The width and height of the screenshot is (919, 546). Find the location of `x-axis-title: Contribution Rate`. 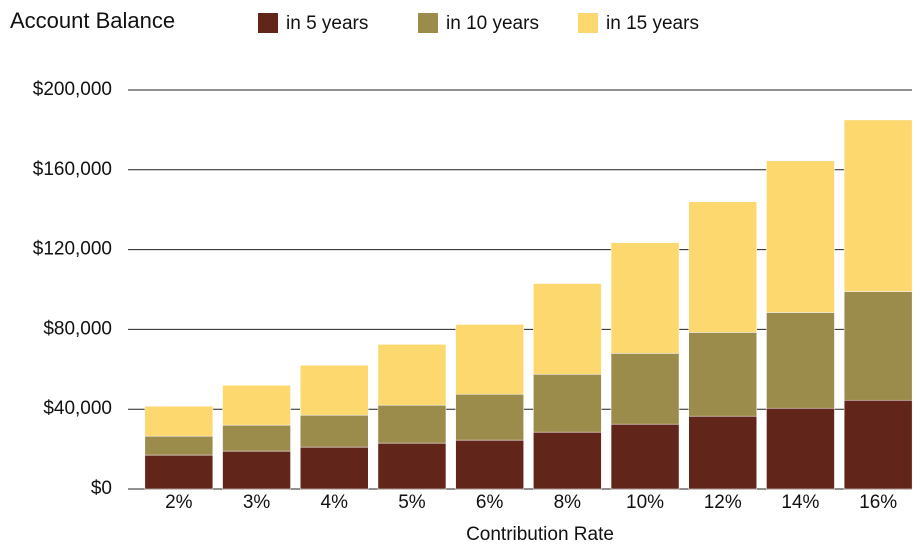

x-axis-title: Contribution Rate is located at coordinates (540, 534).